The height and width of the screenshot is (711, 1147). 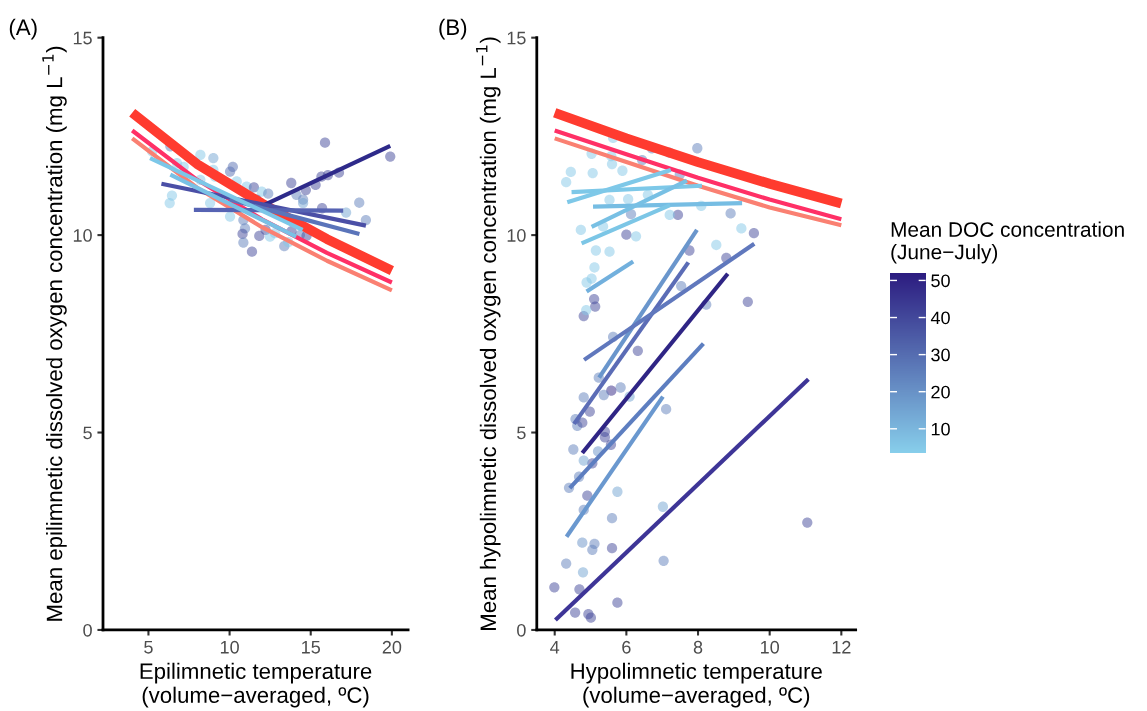 What do you see at coordinates (555, 647) in the screenshot?
I see `x-tick-label: 4` at bounding box center [555, 647].